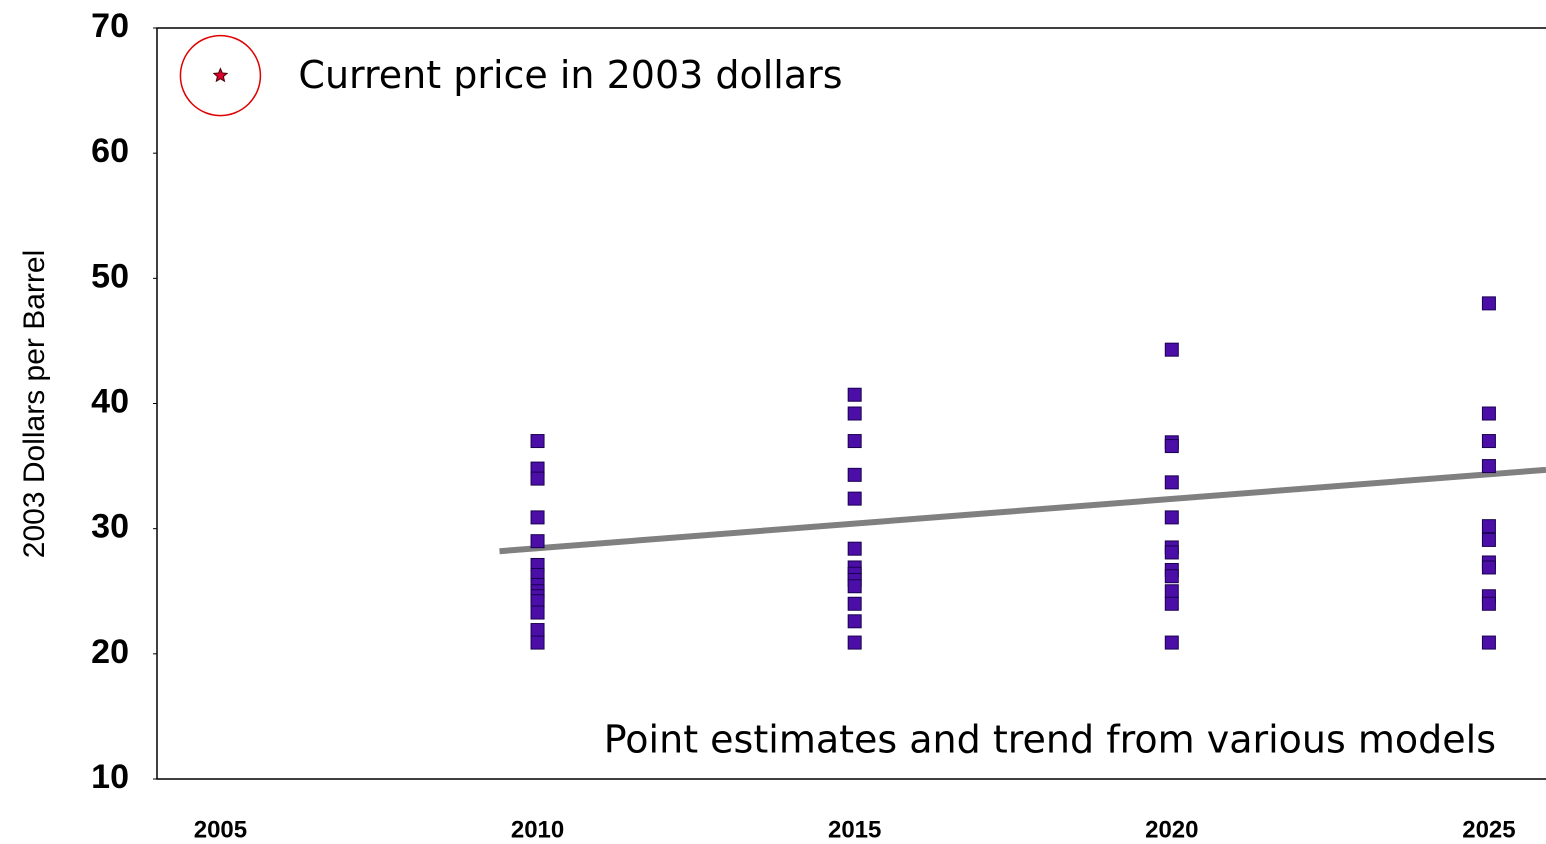  I want to click on y-axis-label: 2003 Dollars per Barrel, so click(34, 404).